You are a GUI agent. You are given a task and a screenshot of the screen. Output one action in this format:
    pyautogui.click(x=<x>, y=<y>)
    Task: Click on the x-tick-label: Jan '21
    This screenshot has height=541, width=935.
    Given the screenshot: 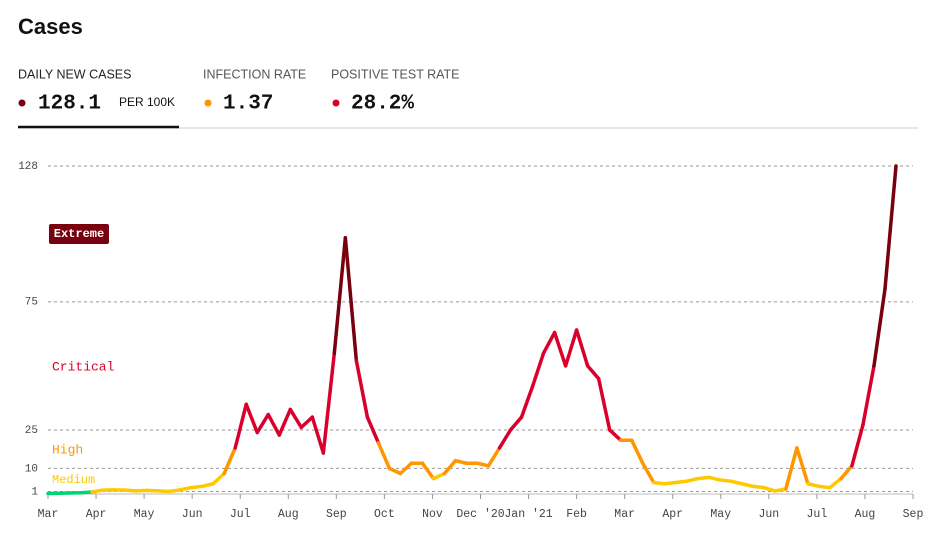 What is the action you would take?
    pyautogui.click(x=528, y=514)
    